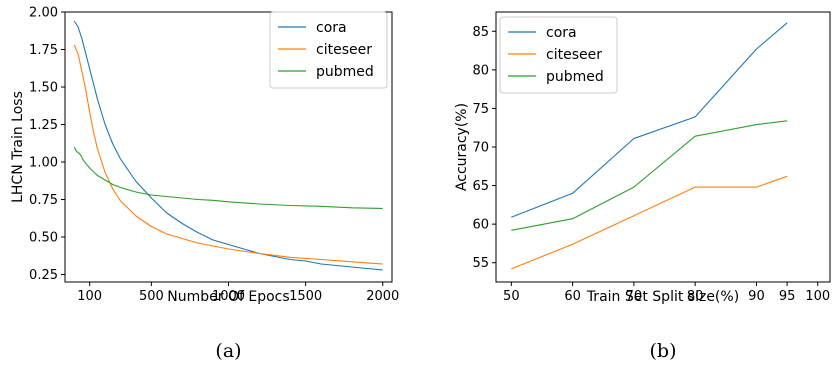  Describe the element at coordinates (43, 50) in the screenshot. I see `y-tick-label: 1.75` at that location.